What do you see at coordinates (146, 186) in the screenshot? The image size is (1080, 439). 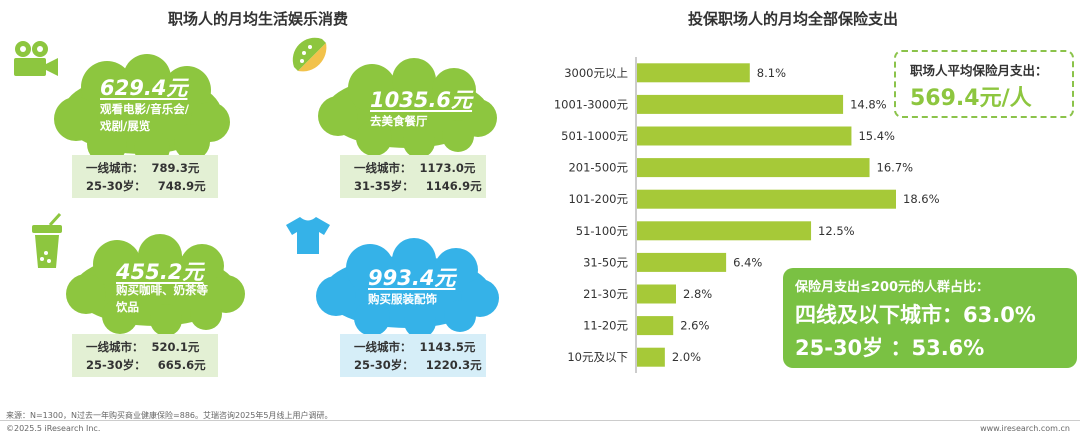 I see `stat-line: 25-30岁： 748.9元` at bounding box center [146, 186].